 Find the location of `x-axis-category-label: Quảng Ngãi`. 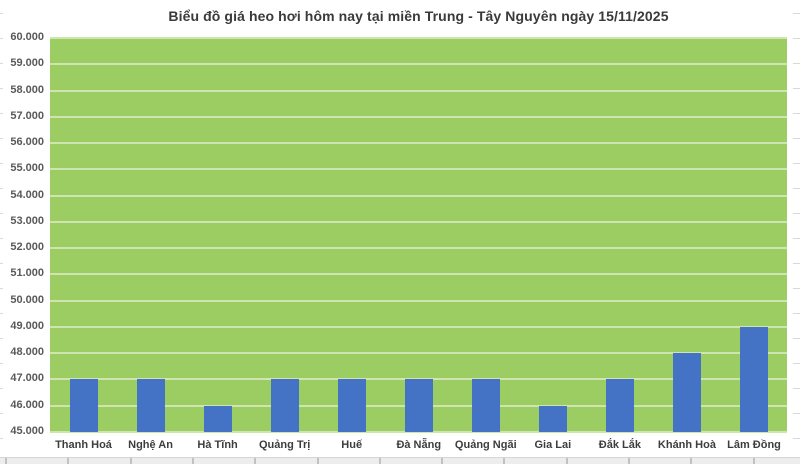

x-axis-category-label: Quảng Ngãi is located at coordinates (485, 445).